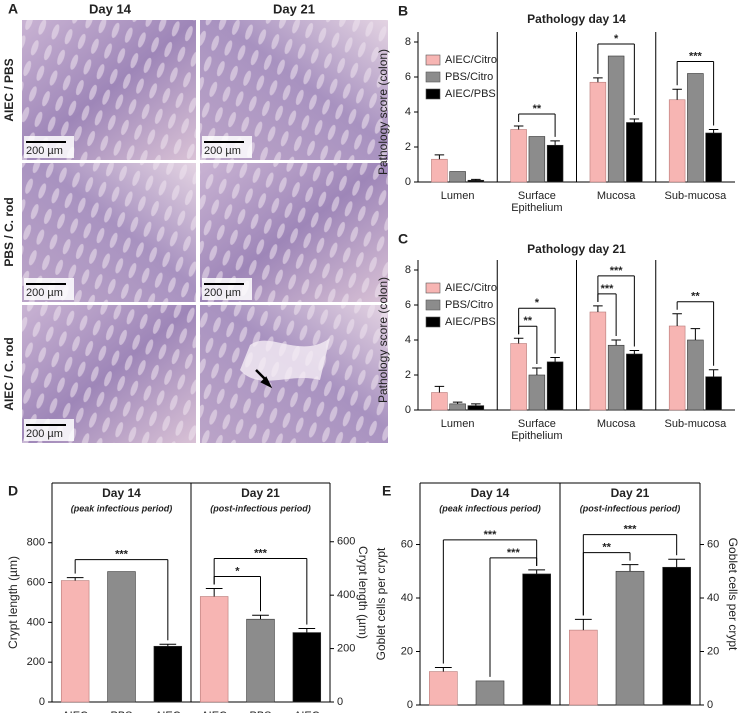 The height and width of the screenshot is (713, 743). What do you see at coordinates (260, 493) in the screenshot?
I see `group-title: Day 21` at bounding box center [260, 493].